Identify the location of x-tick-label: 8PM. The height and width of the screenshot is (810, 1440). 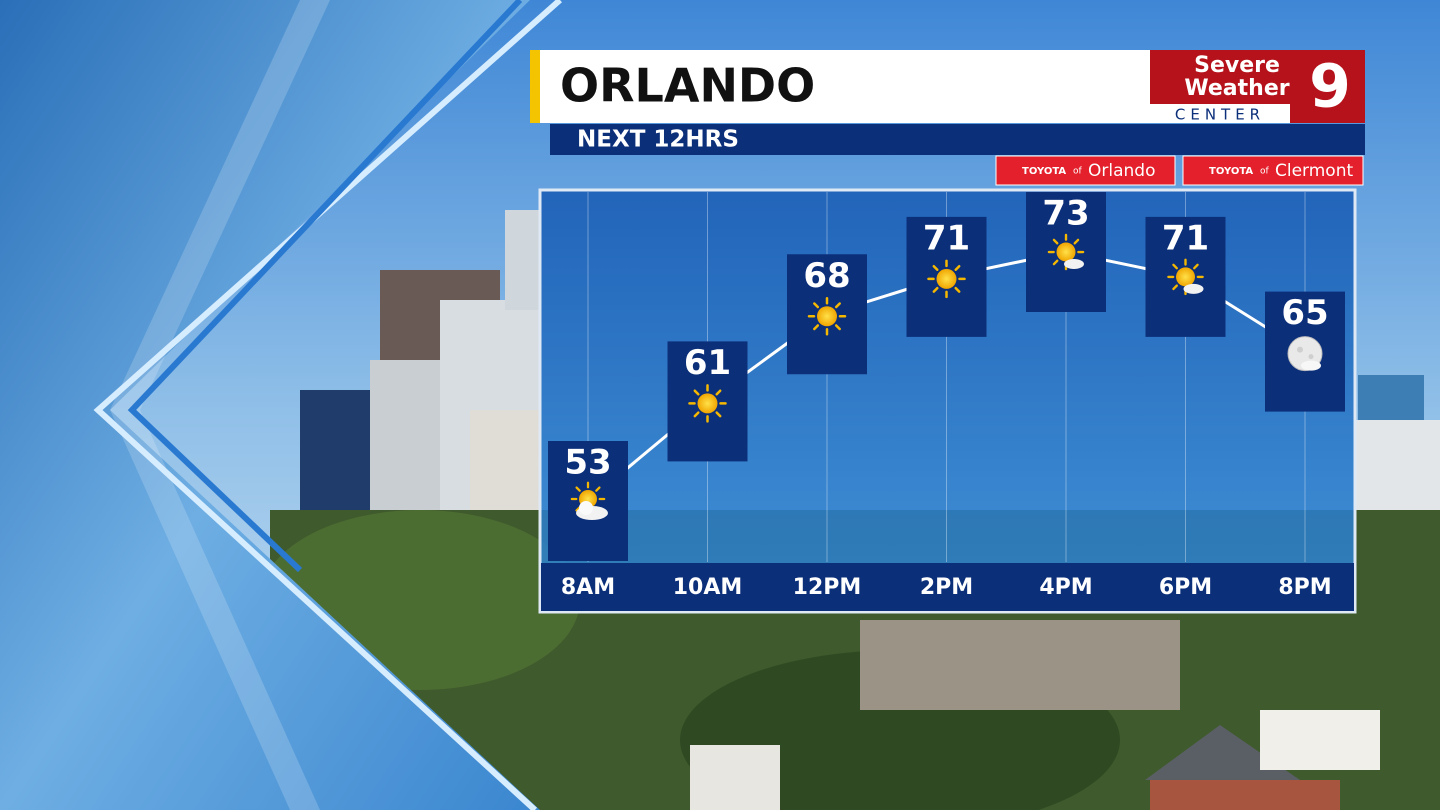
(1304, 587).